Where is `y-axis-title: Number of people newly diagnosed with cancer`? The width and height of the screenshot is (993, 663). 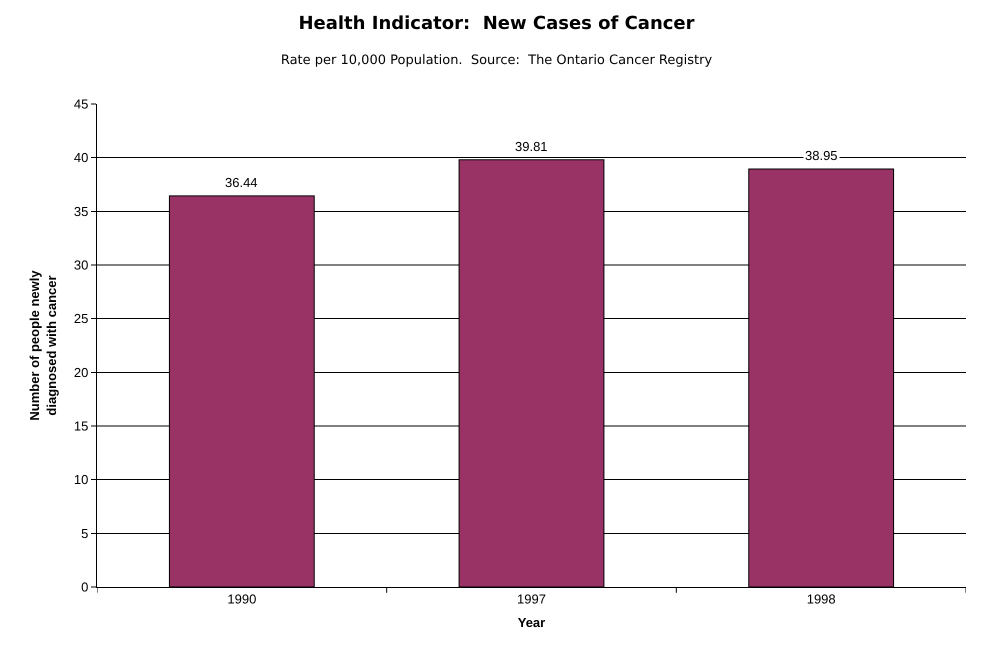 y-axis-title: Number of people newly diagnosed with cancer is located at coordinates (42, 345).